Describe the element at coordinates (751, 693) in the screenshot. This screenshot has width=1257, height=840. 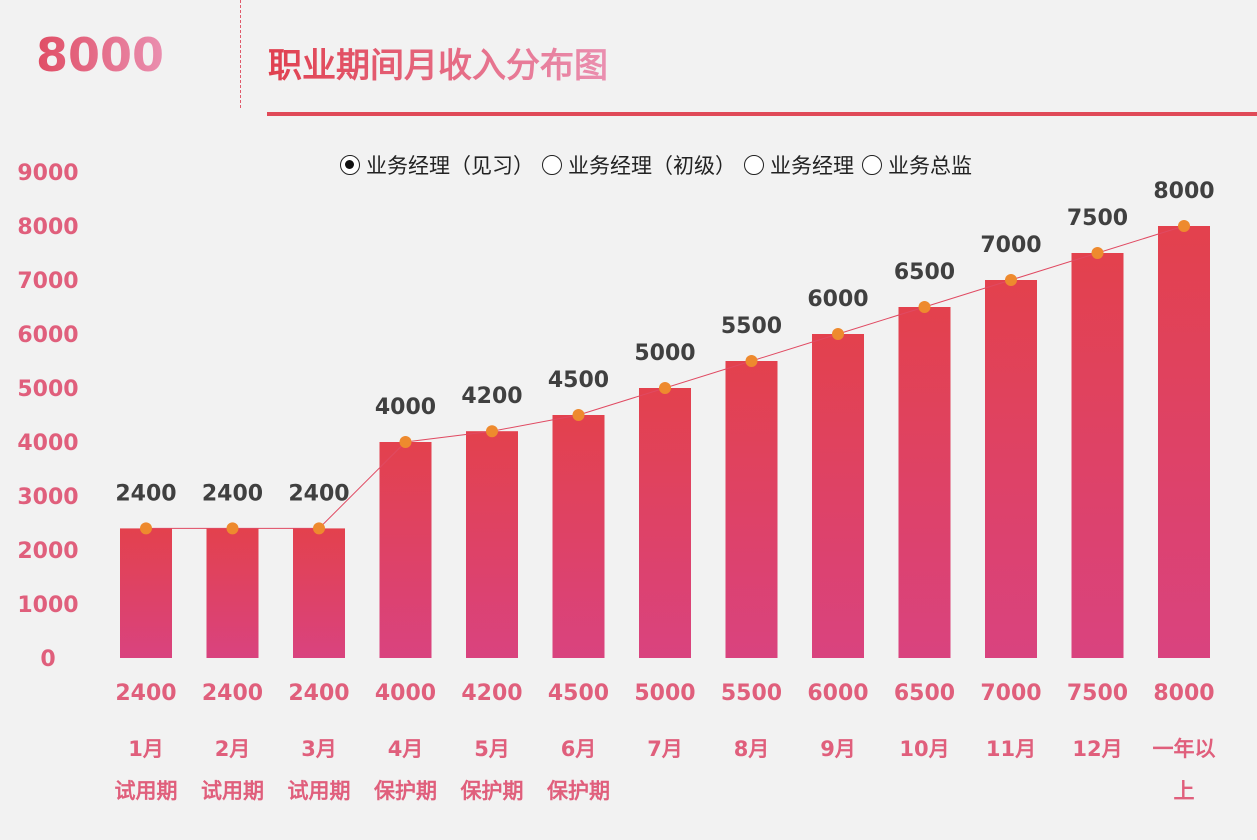
I see `value-axis-label: 5500` at that location.